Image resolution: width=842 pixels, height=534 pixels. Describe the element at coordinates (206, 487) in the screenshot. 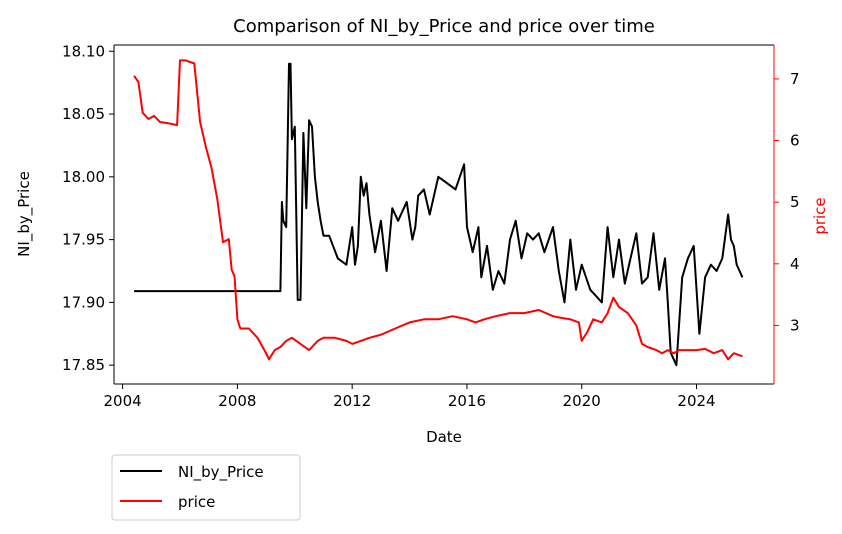

I see `legend: NI_by_Price price` at that location.